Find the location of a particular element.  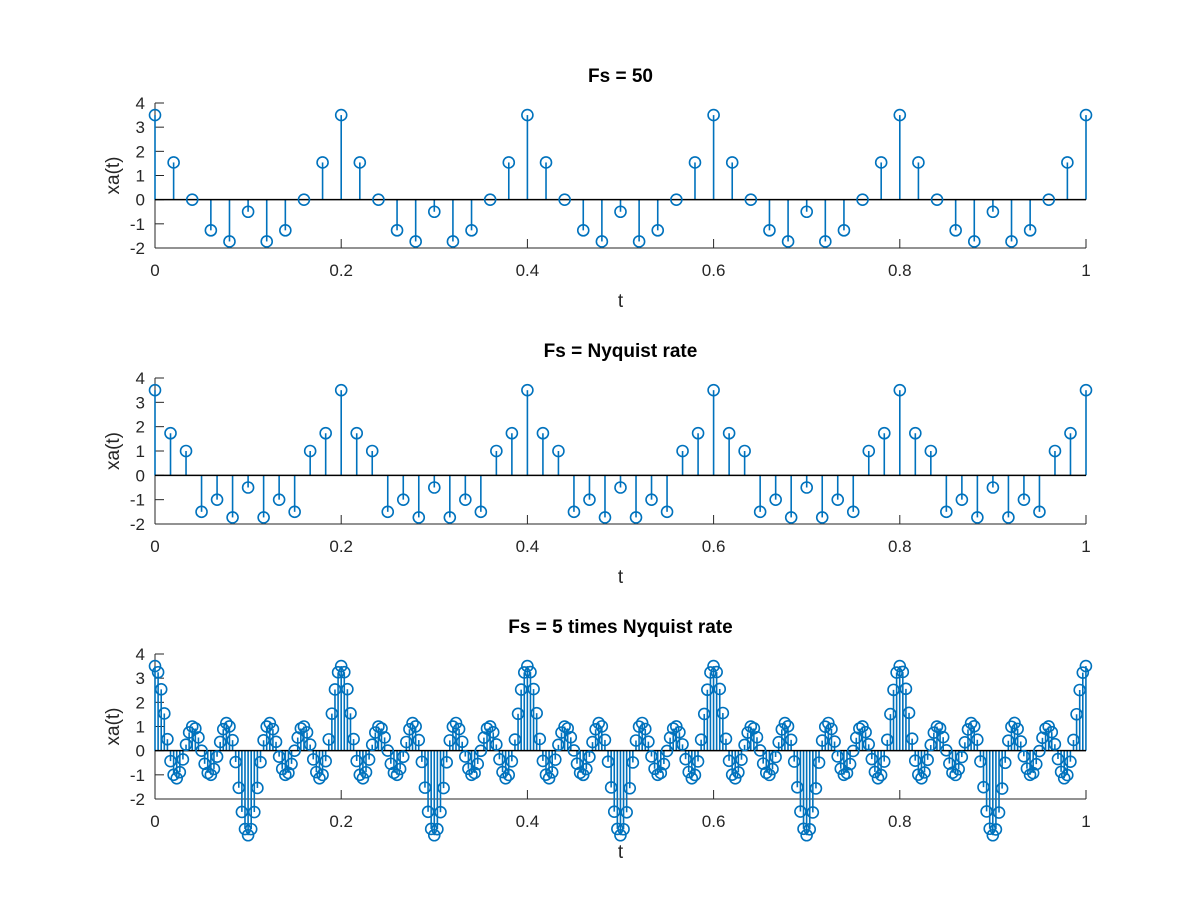

subplot-3-ytick-label: 2 is located at coordinates (140, 702).